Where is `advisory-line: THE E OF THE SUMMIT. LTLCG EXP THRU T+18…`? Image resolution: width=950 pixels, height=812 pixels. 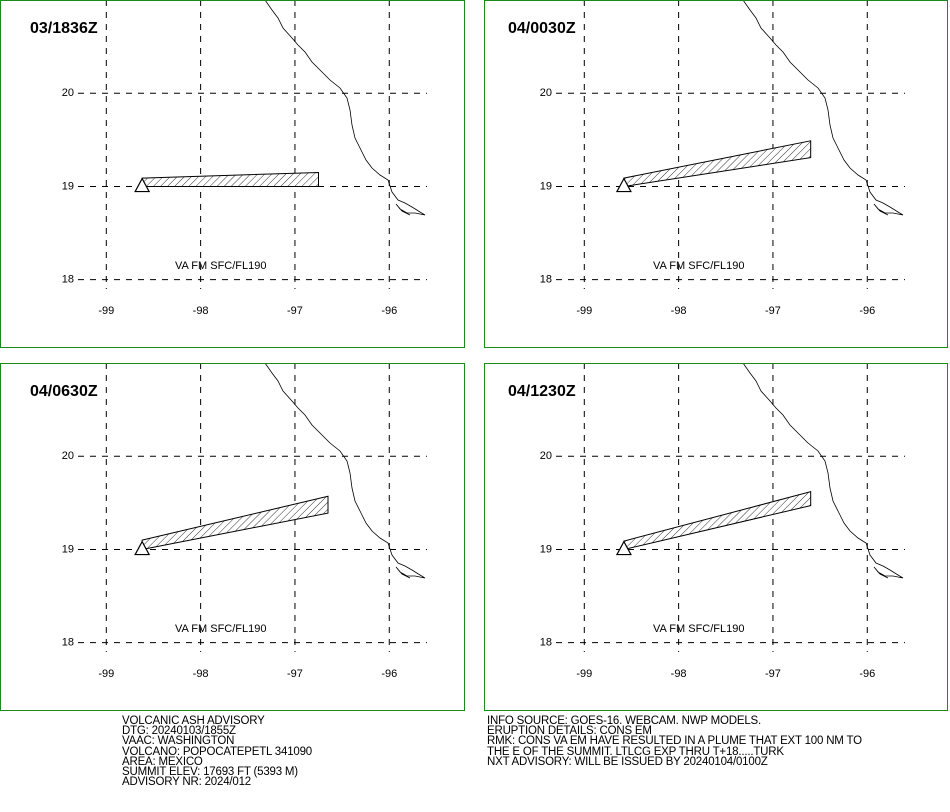 advisory-line: THE E OF THE SUMMIT. LTLCG EXP THRU T+18… is located at coordinates (635, 751).